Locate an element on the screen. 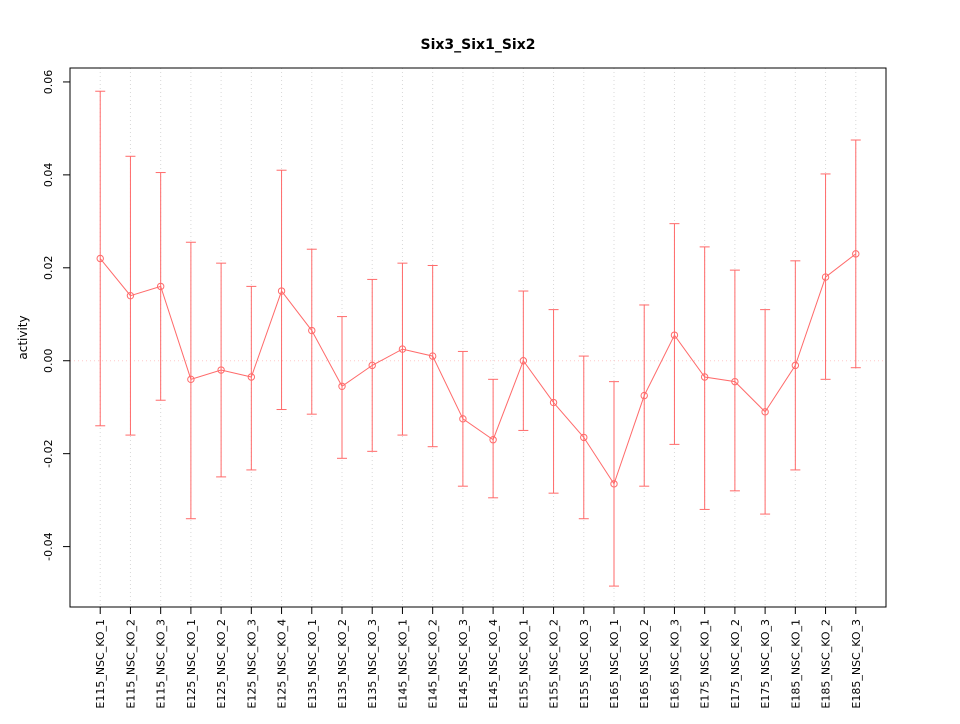 The width and height of the screenshot is (960, 724). x-tick-label: E145_NSC_KO_2 is located at coordinates (433, 664).